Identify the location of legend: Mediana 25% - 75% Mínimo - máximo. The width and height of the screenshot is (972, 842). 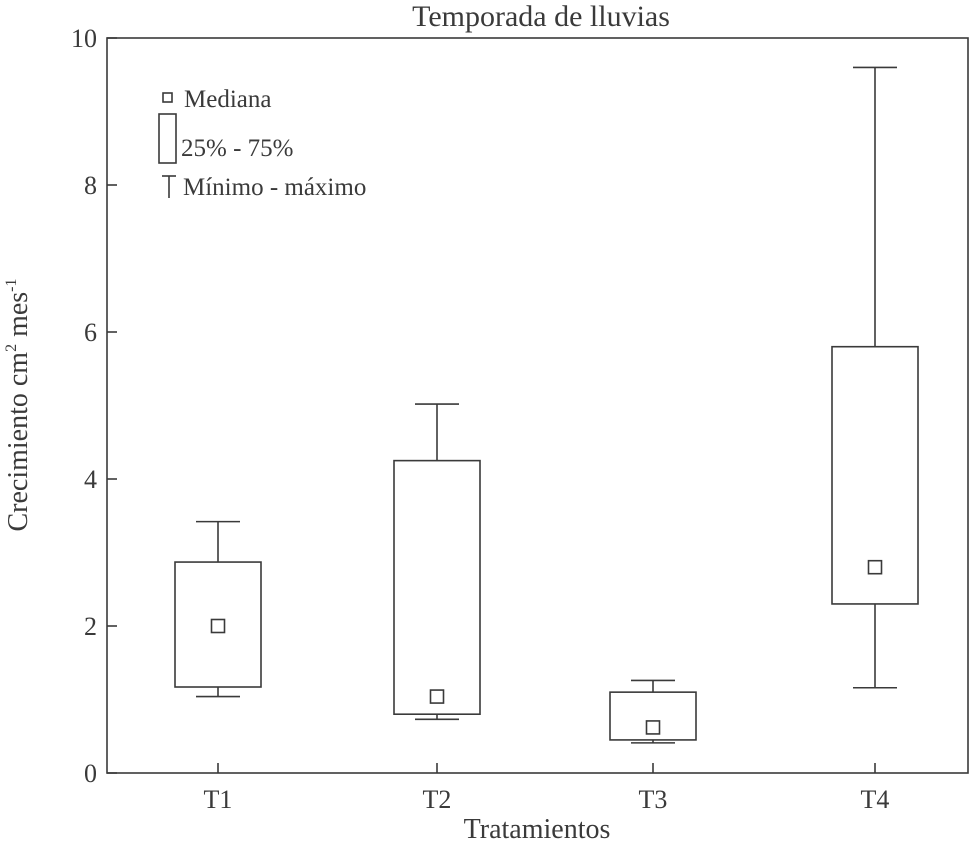
(262, 143).